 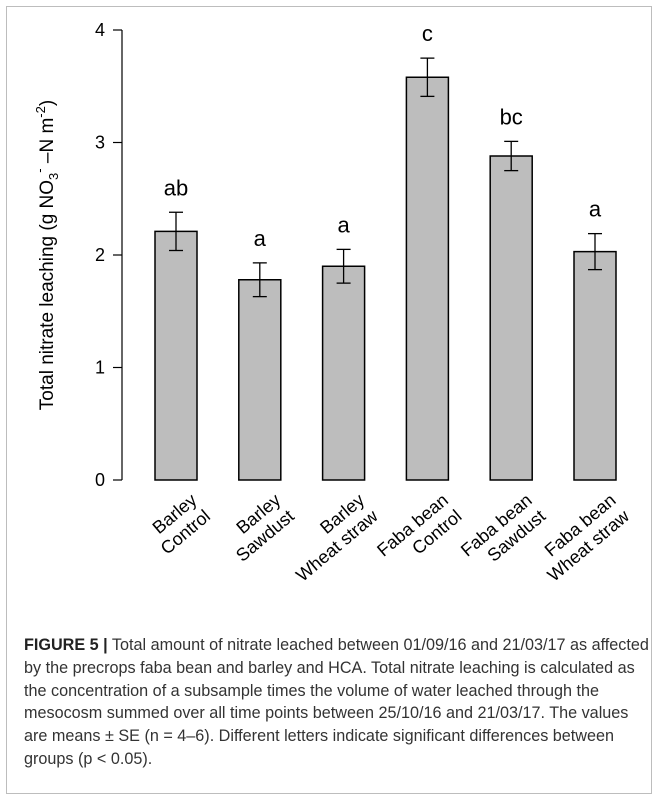 I want to click on significance-letter: c, so click(x=427, y=33).